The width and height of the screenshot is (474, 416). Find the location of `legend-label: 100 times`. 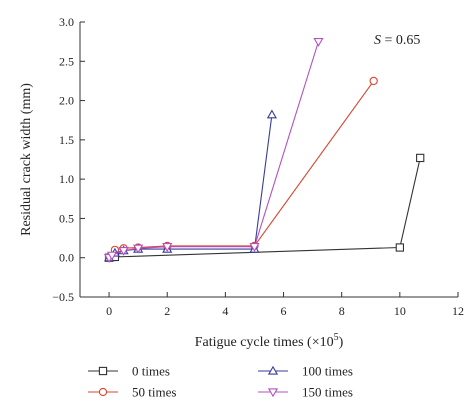

legend-label: 100 times is located at coordinates (327, 371).